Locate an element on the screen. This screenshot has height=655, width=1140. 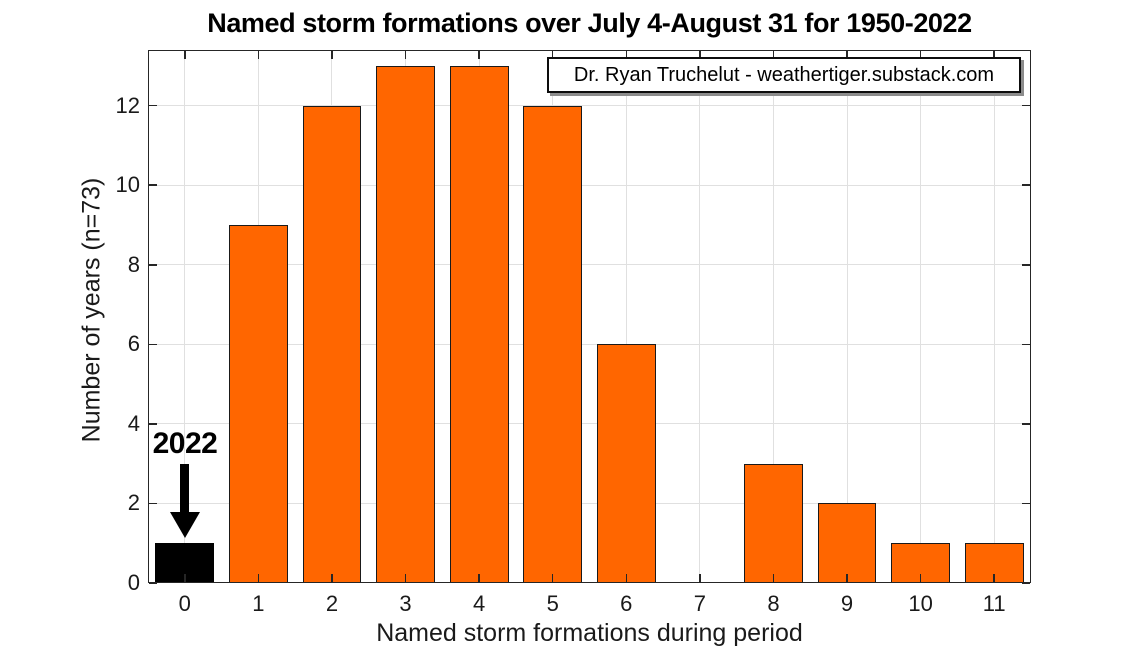
y-tick-label: 6 is located at coordinates (133, 344).